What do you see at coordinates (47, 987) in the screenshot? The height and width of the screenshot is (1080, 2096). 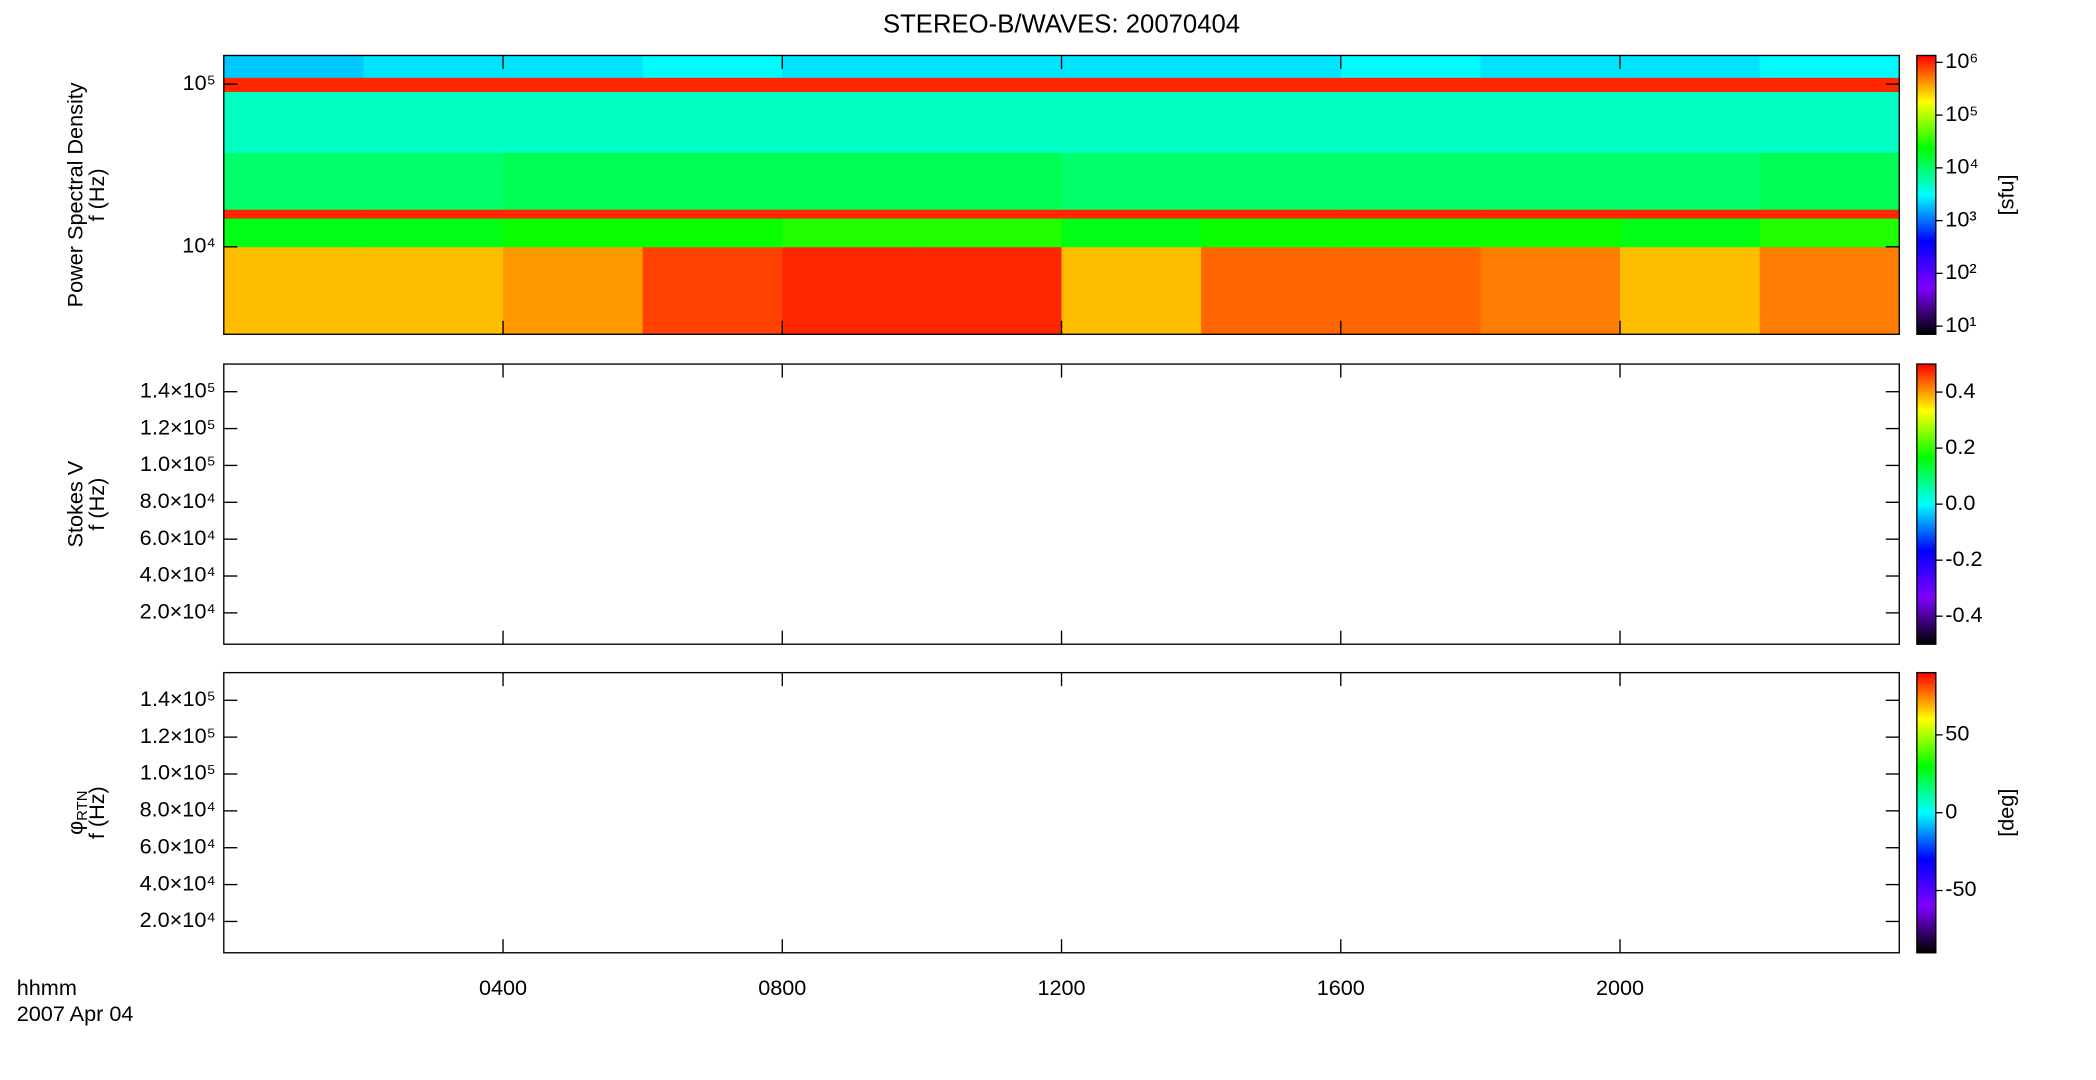 I see `x-axis-label: hhmm` at bounding box center [47, 987].